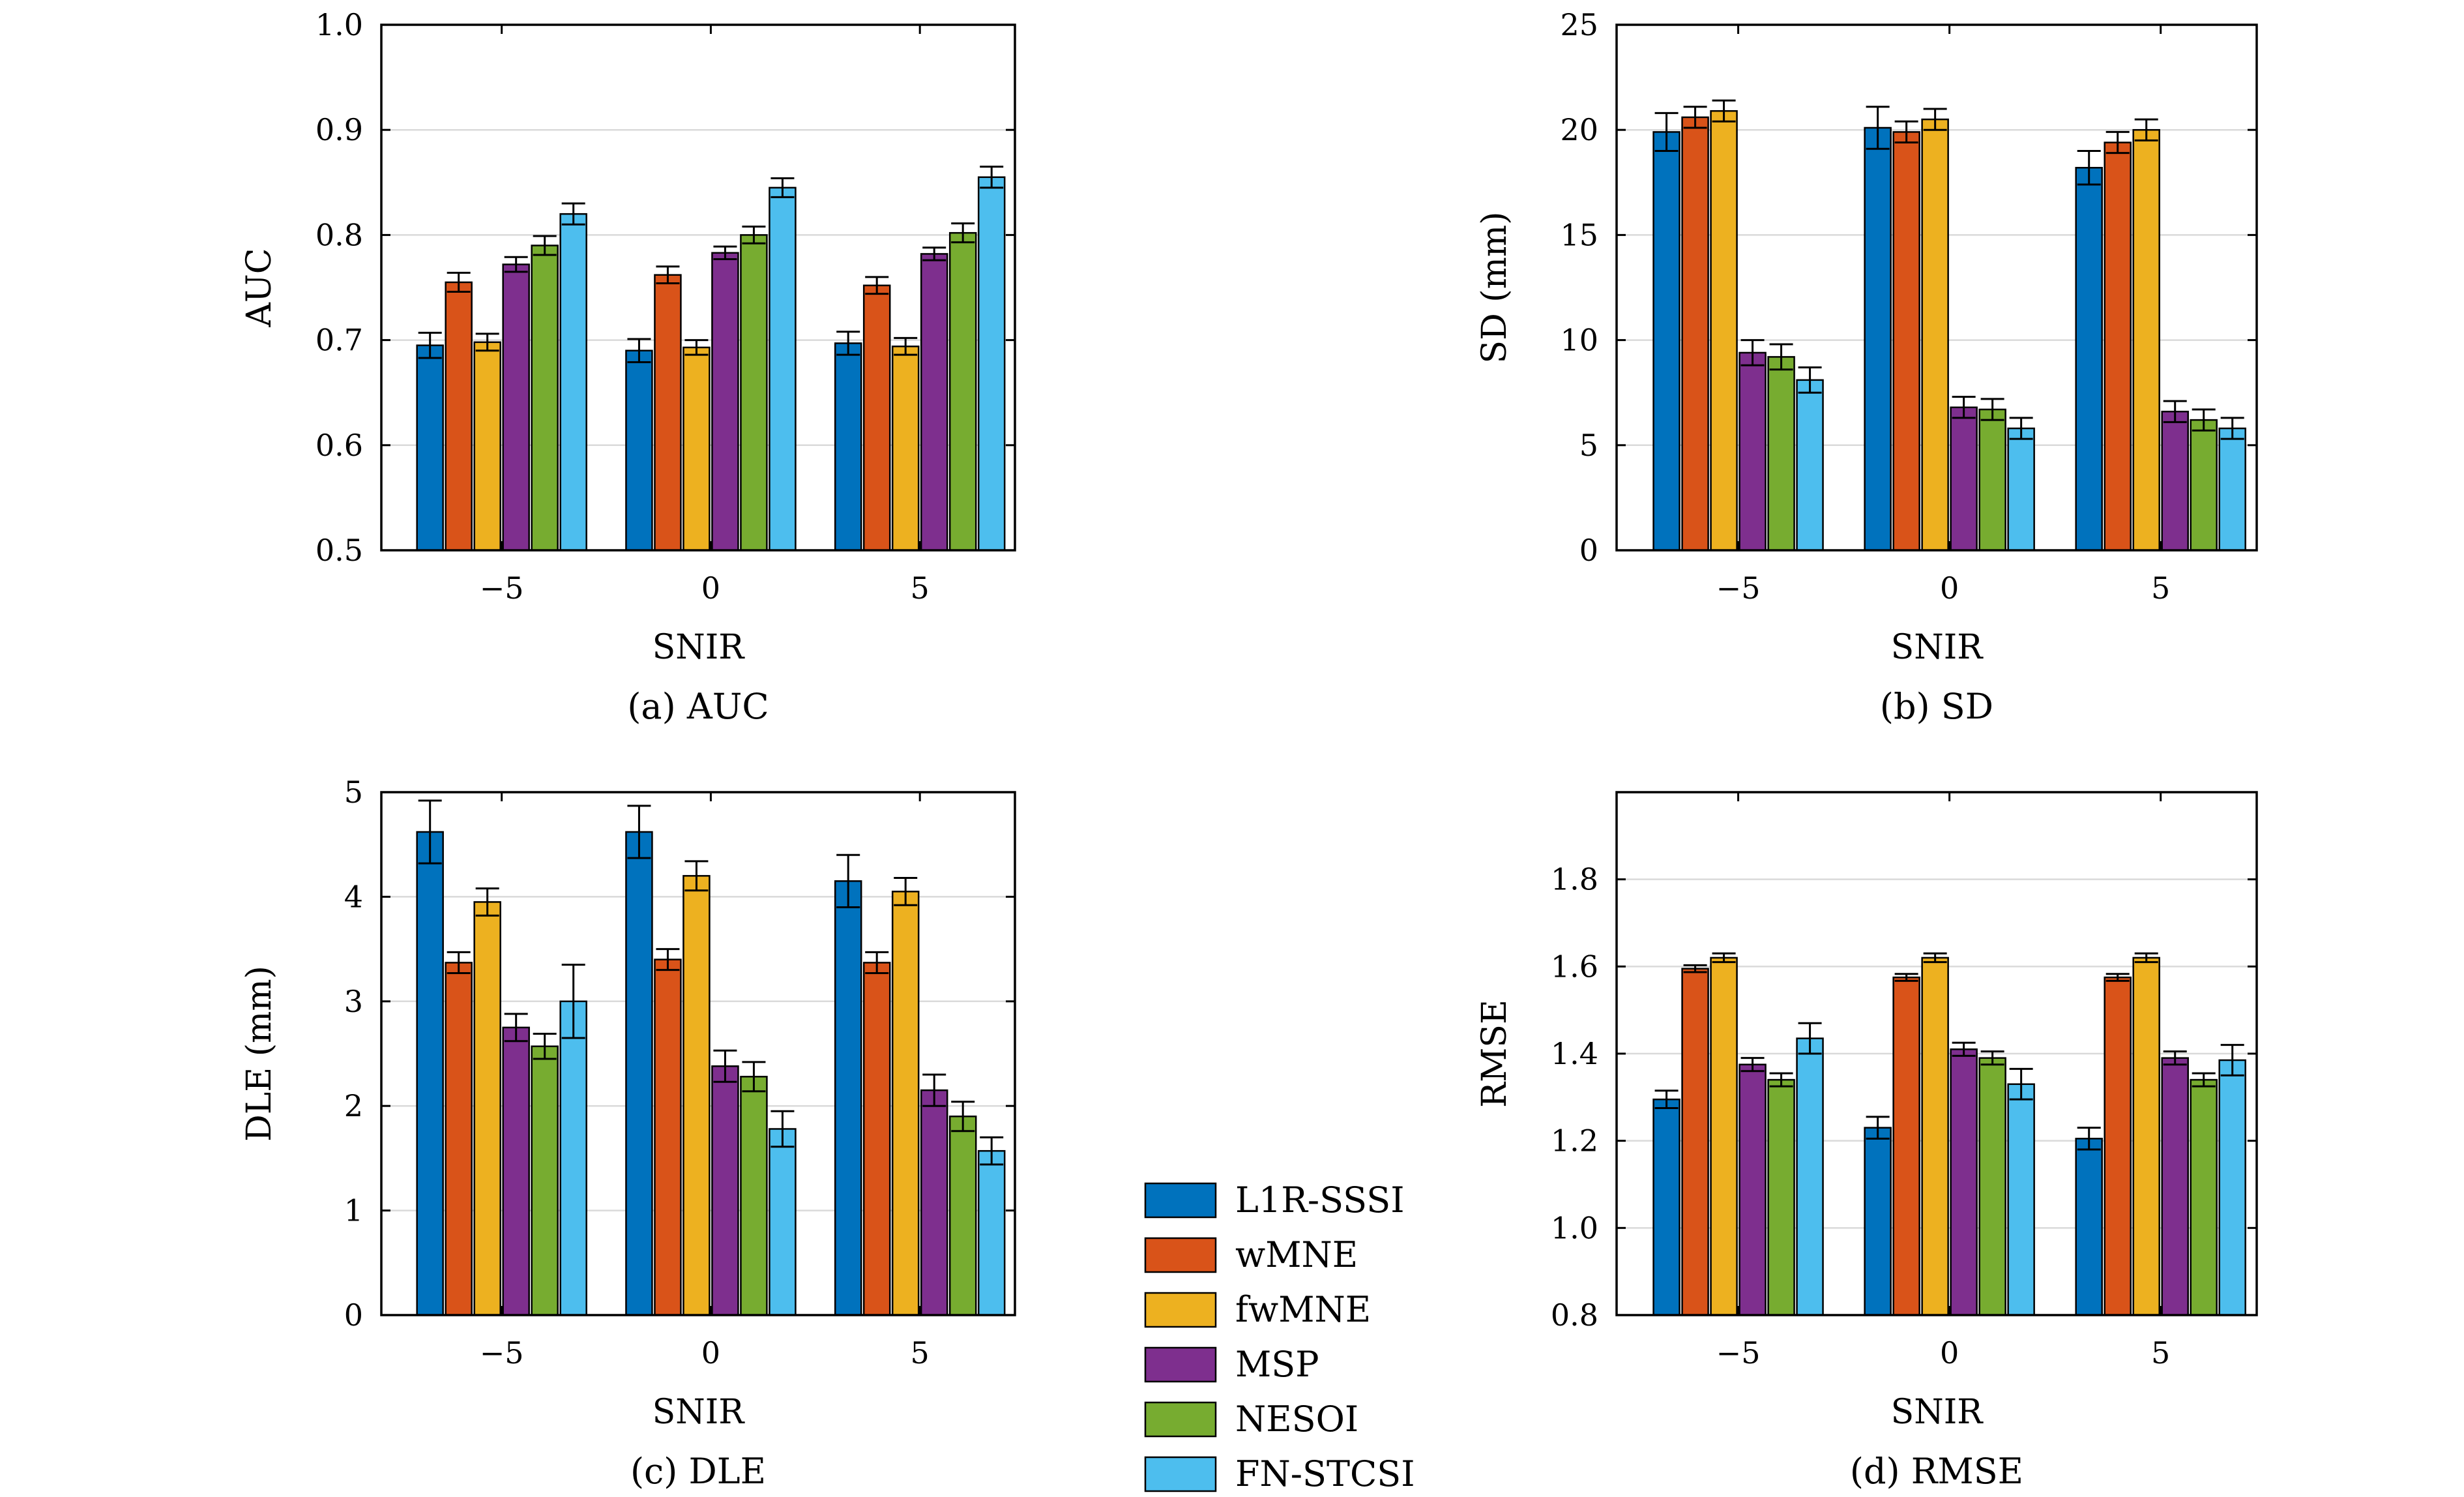 The height and width of the screenshot is (1497, 2464). Describe the element at coordinates (1325, 1473) in the screenshot. I see `legend-label: FN-STCSI` at that location.